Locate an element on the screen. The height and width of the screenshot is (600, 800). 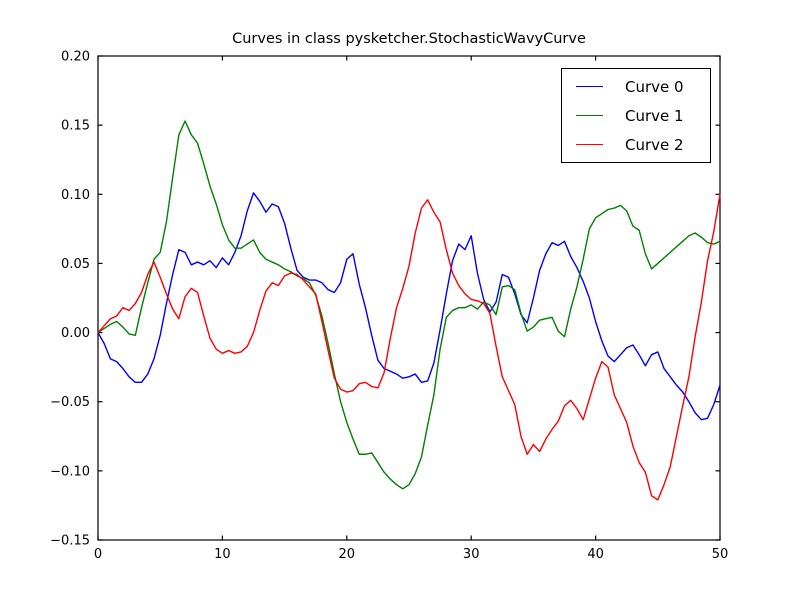
x-tick-label: 10 is located at coordinates (222, 554).